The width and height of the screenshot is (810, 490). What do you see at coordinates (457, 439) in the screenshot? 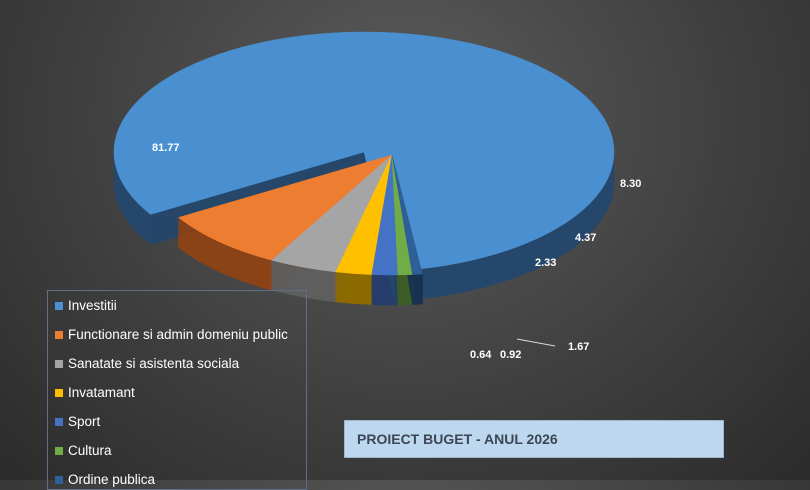
I see `chart-title: PROIECT BUGET - ANUL 2026` at bounding box center [457, 439].